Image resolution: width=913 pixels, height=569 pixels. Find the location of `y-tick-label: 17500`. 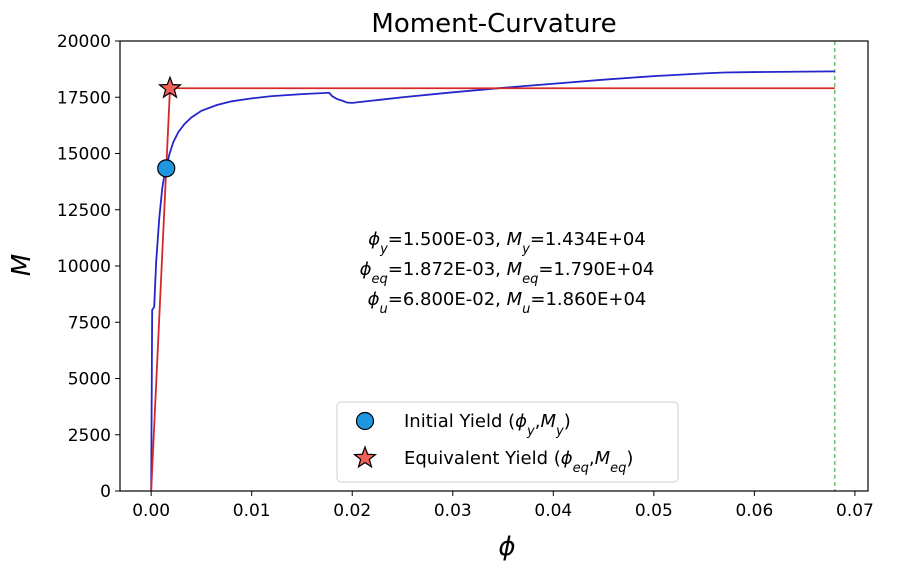

y-tick-label: 17500 is located at coordinates (84, 98).